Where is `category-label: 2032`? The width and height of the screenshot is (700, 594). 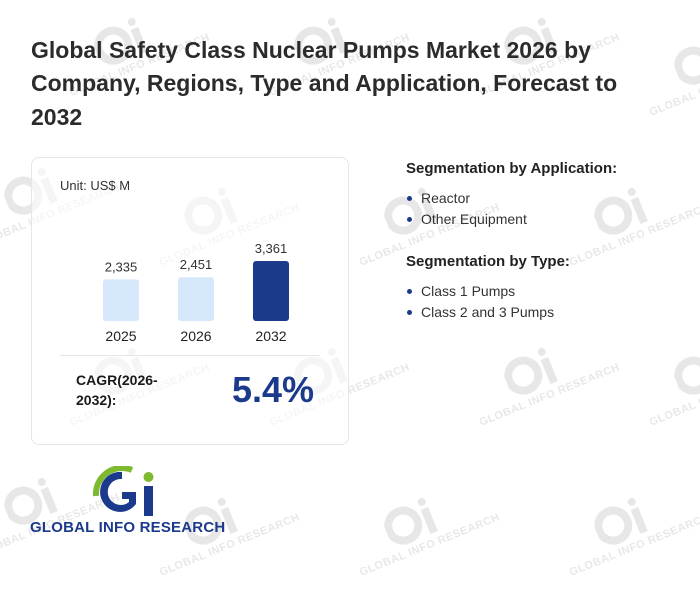
category-label: 2032 is located at coordinates (270, 336).